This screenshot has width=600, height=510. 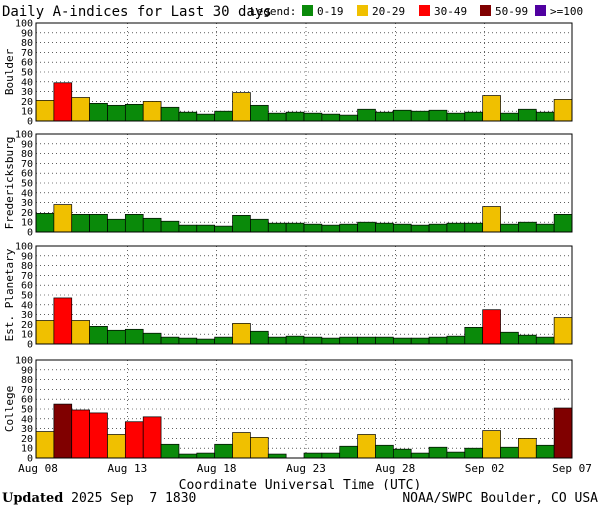 I want to click on legend-item-label-0: 0-19, so click(x=330, y=11).